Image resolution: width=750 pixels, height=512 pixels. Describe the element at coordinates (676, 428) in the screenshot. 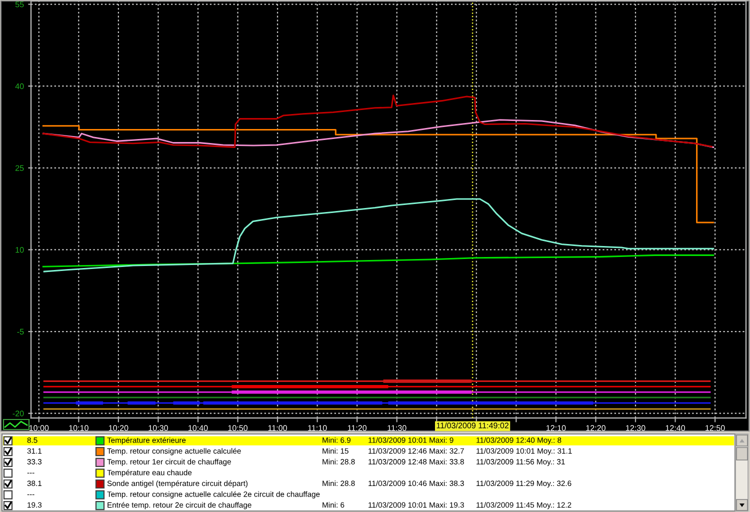

I see `x-tick-label: 12:40` at that location.